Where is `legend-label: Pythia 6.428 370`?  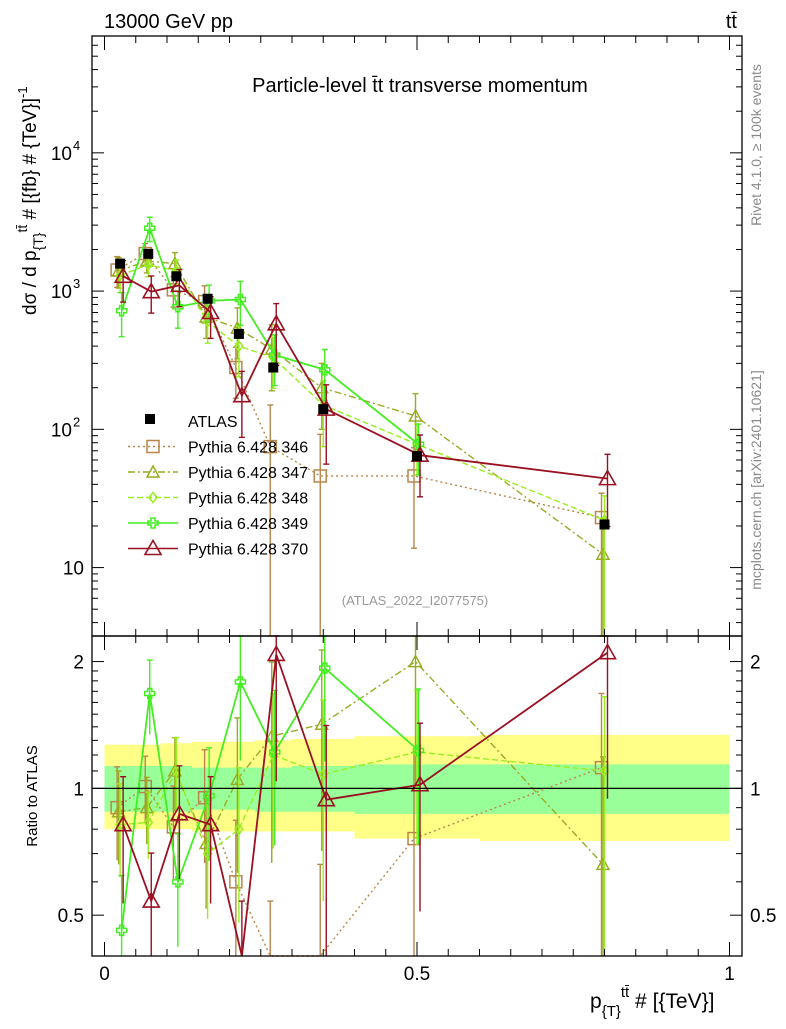 legend-label: Pythia 6.428 370 is located at coordinates (248, 550).